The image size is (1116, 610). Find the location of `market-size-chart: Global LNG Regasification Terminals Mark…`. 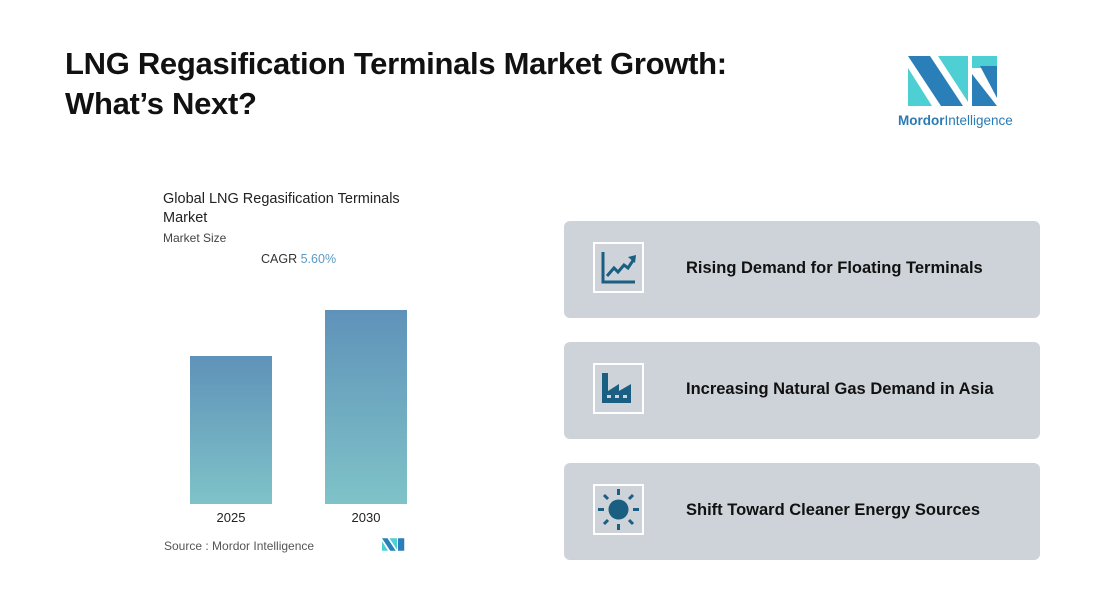

market-size-chart: Global LNG Regasification Terminals Mark… is located at coordinates (293, 375).